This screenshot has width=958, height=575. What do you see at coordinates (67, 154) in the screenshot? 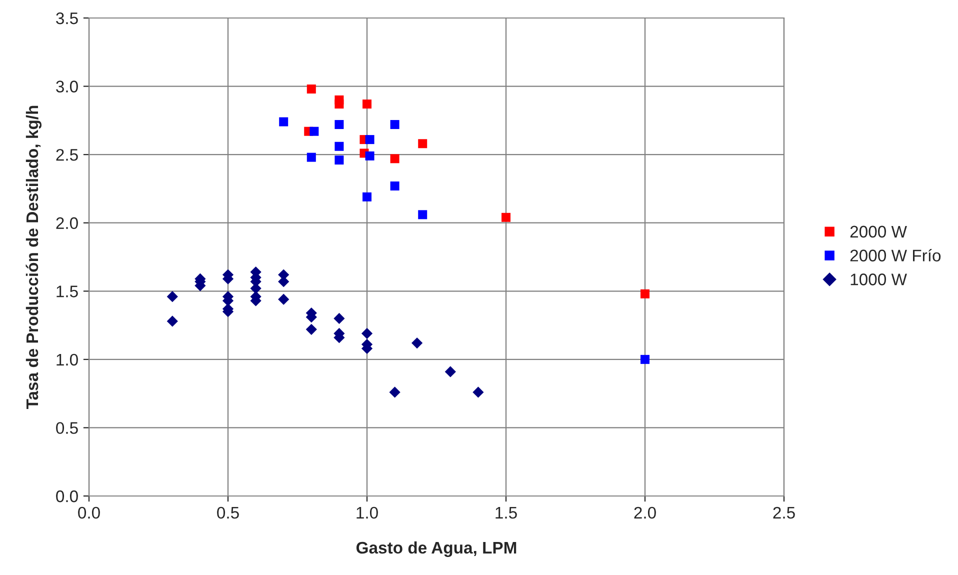
I see `y-tick-label: 2.5` at bounding box center [67, 154].